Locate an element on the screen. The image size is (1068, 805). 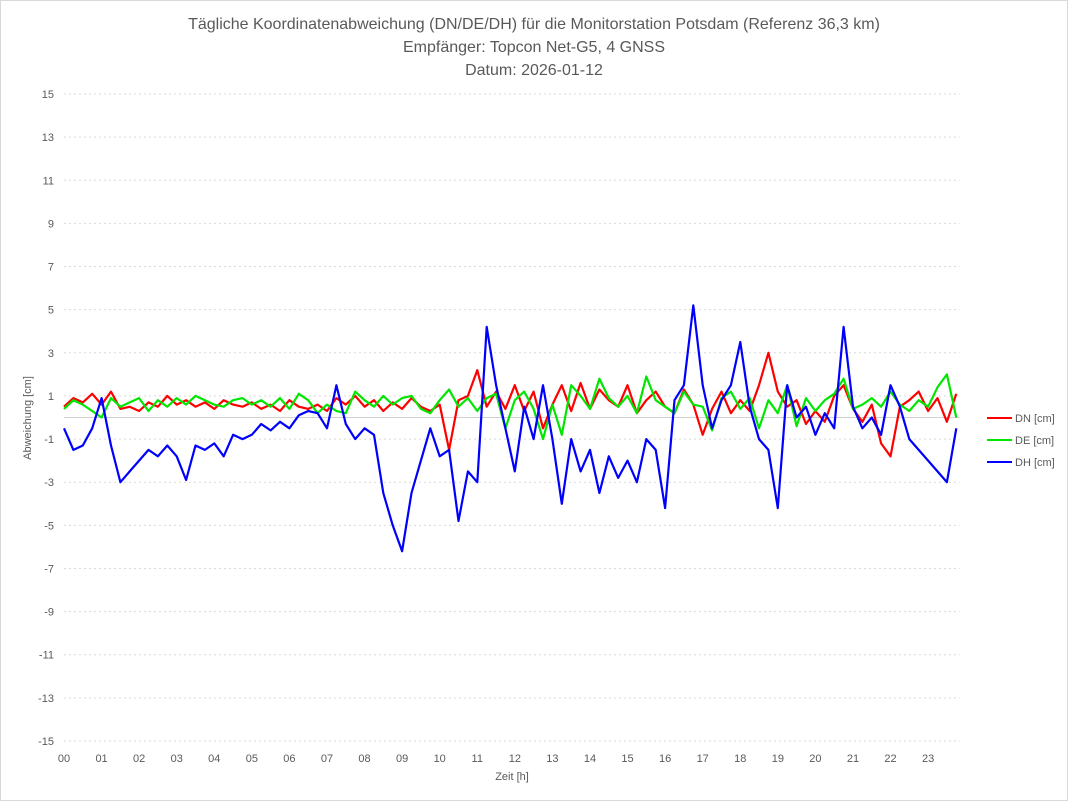
y-tick-label: -7 is located at coordinates (49, 569).